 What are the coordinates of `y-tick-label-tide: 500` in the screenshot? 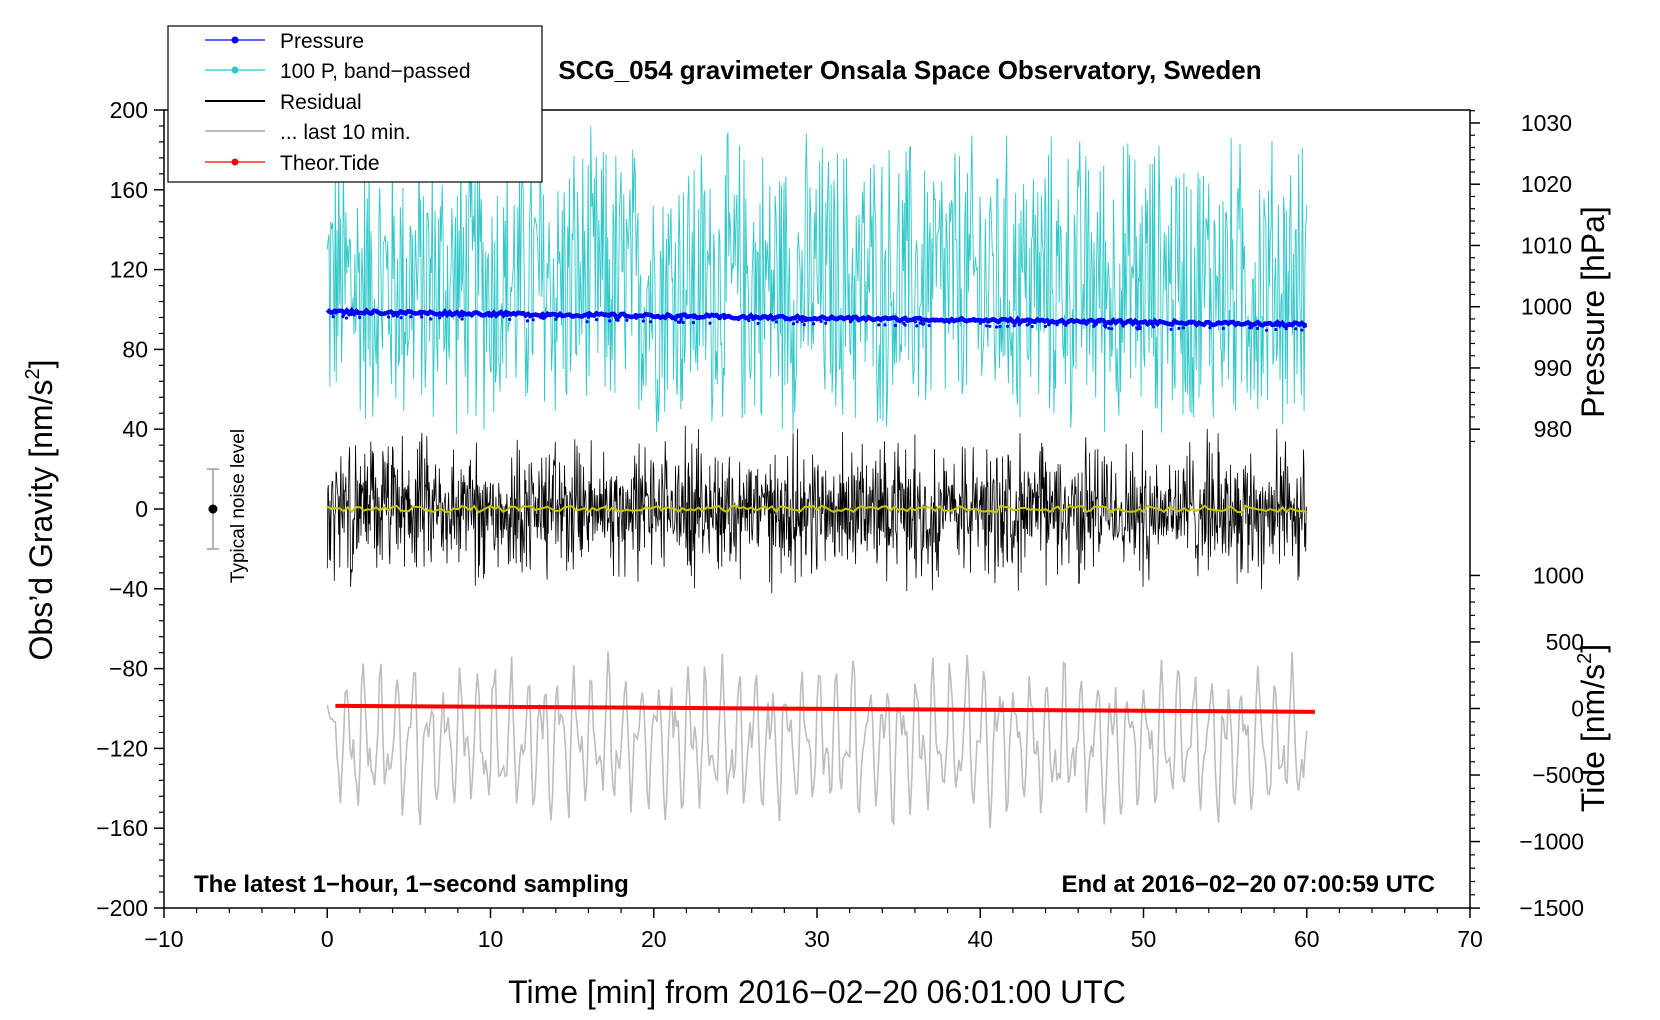 It's located at (1565, 642).